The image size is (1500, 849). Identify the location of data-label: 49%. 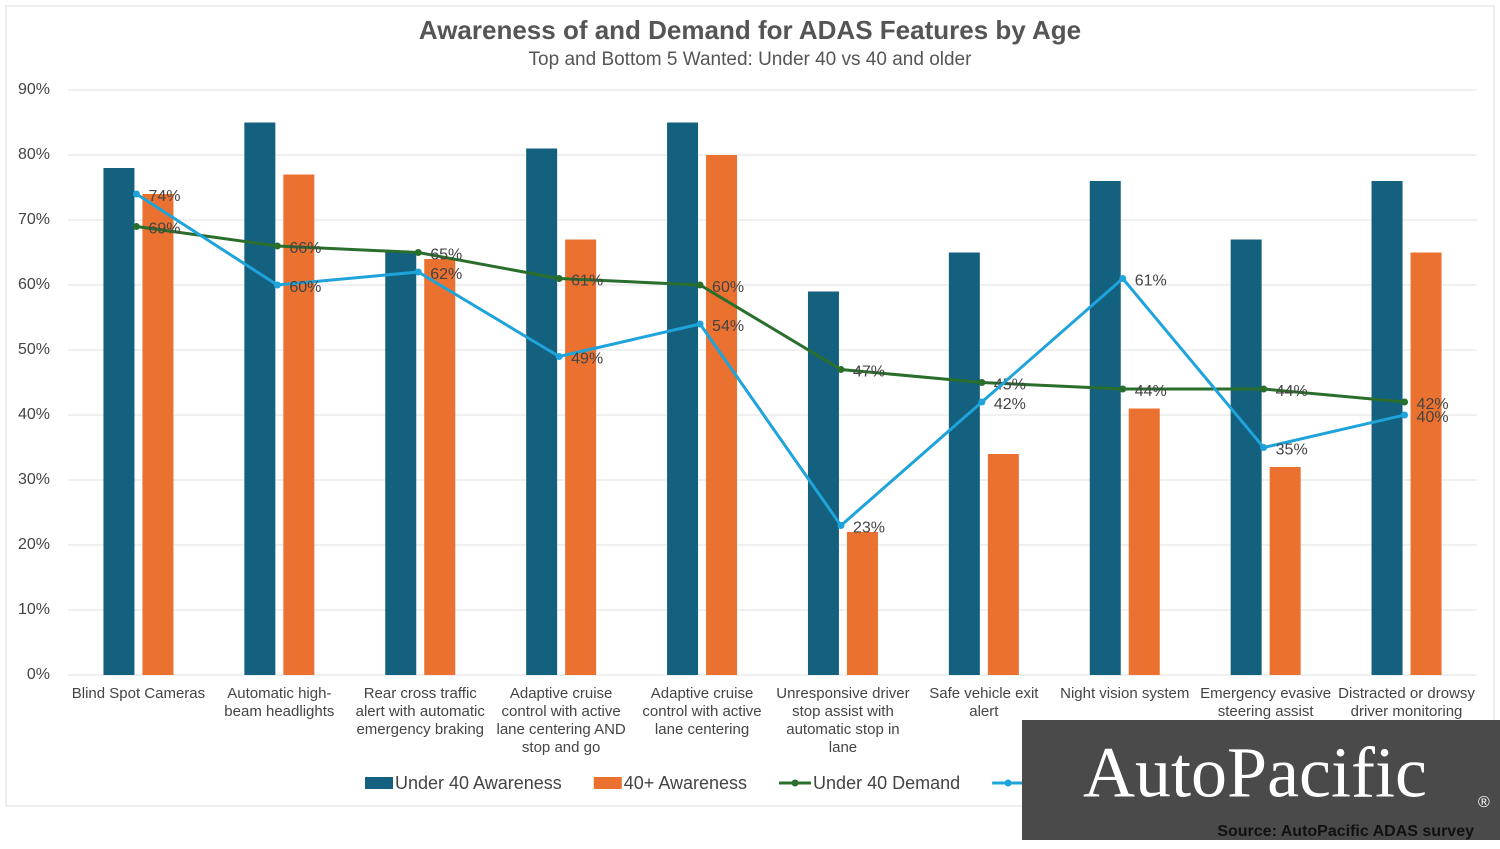
(587, 359).